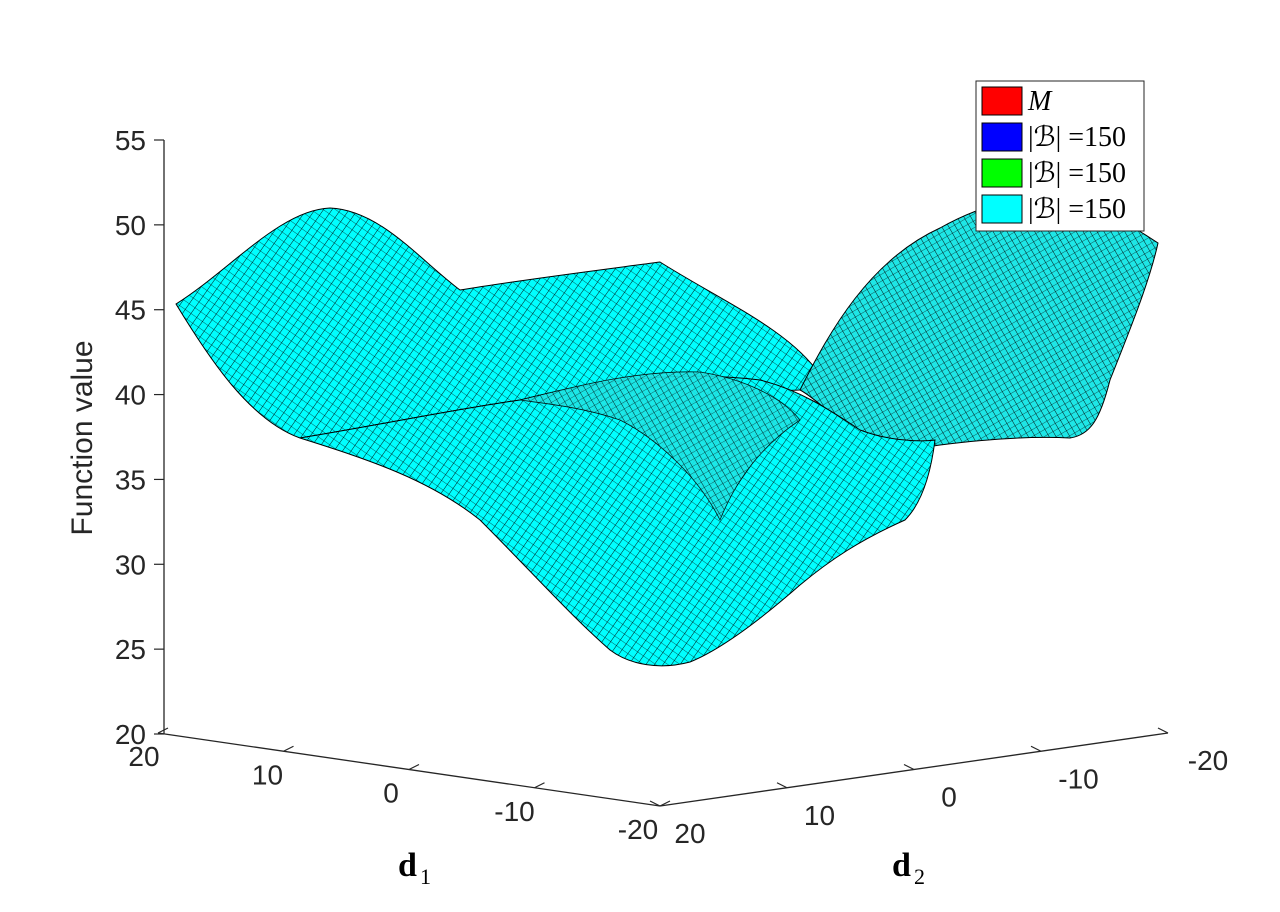 The width and height of the screenshot is (1280, 912). I want to click on z-axis: 20 25 30 35 40 45 50 55, so click(140, 437).